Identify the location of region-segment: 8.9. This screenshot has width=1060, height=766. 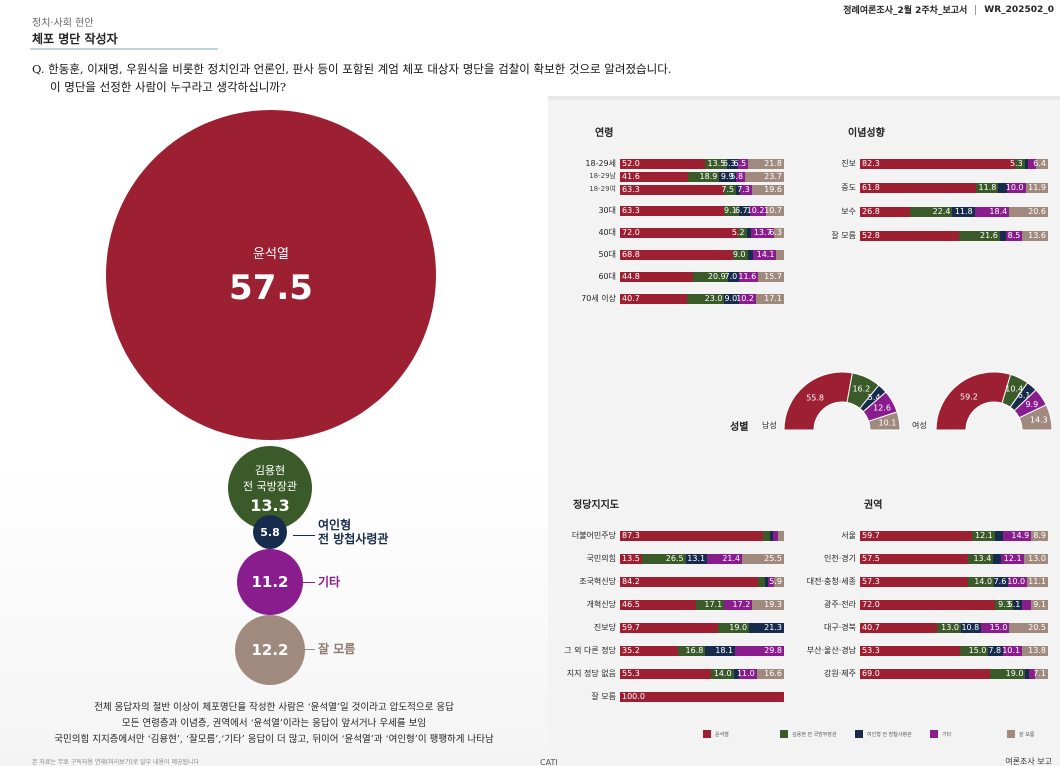
(1039, 536).